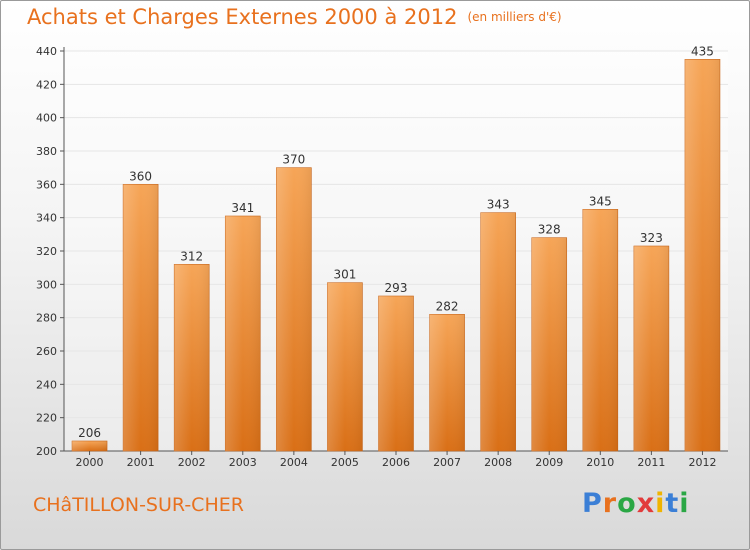 The height and width of the screenshot is (550, 750). I want to click on x-tick-label: 2006, so click(396, 462).